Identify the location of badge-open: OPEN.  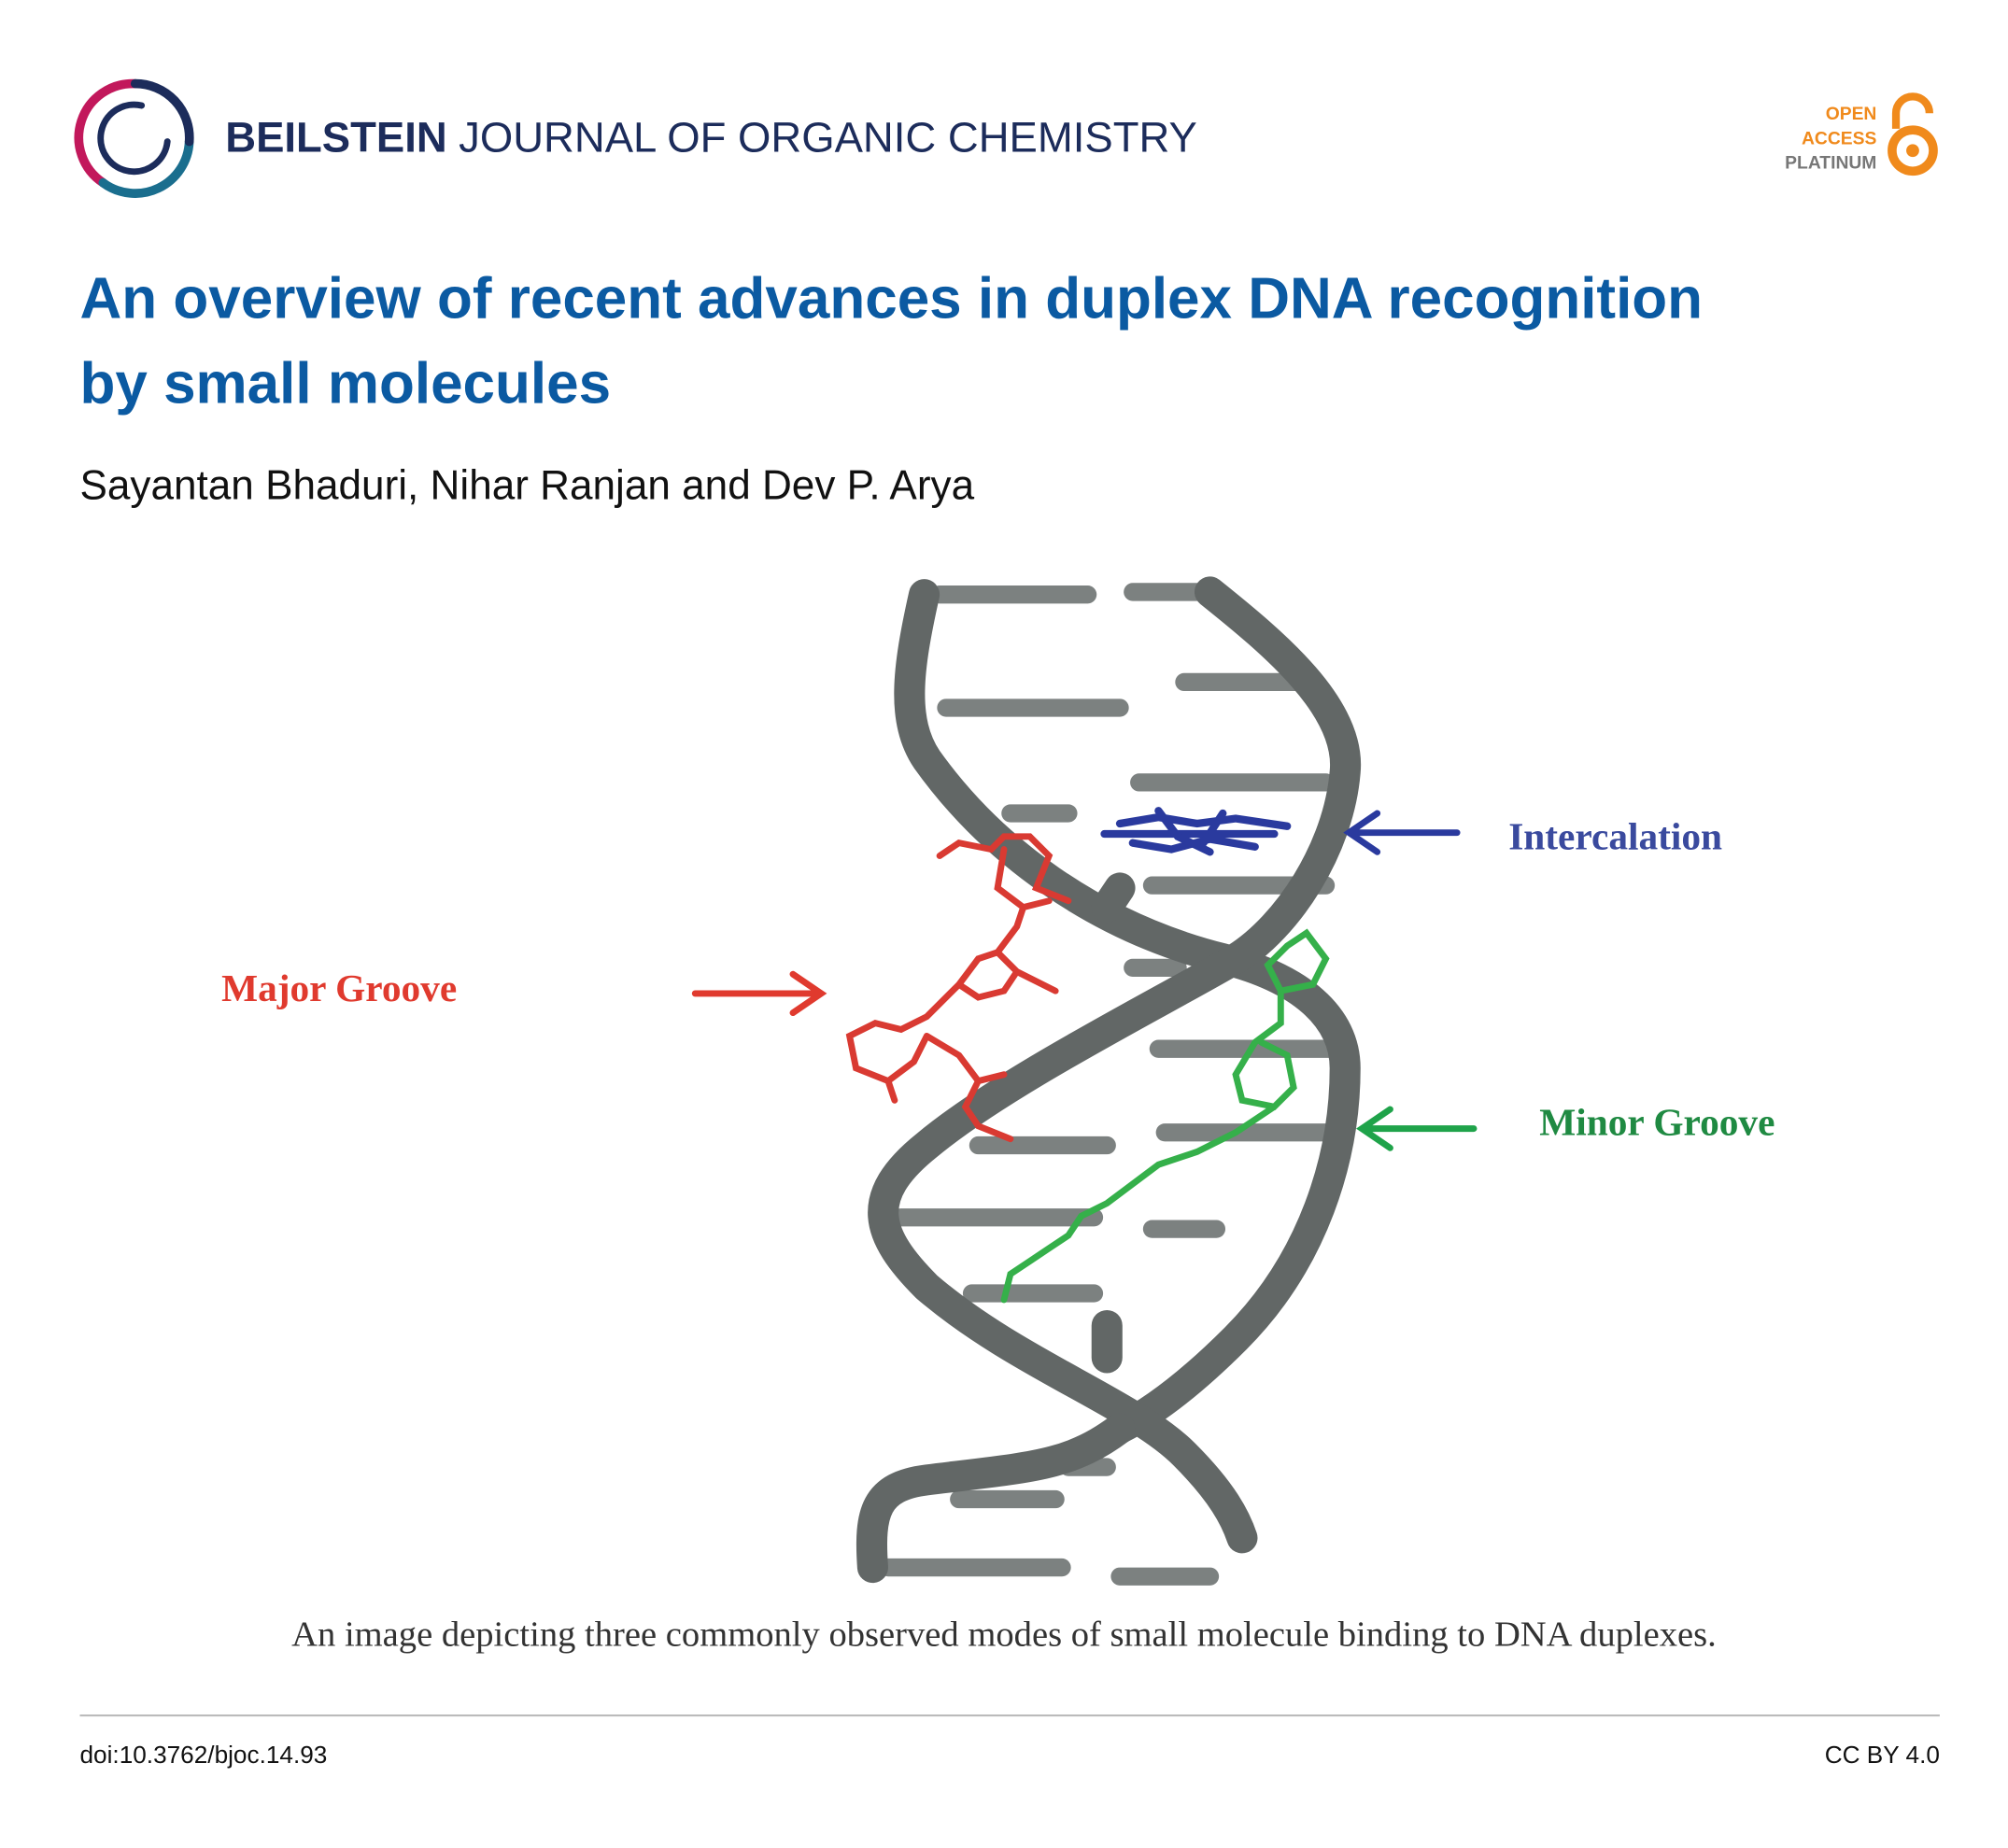
(1851, 114).